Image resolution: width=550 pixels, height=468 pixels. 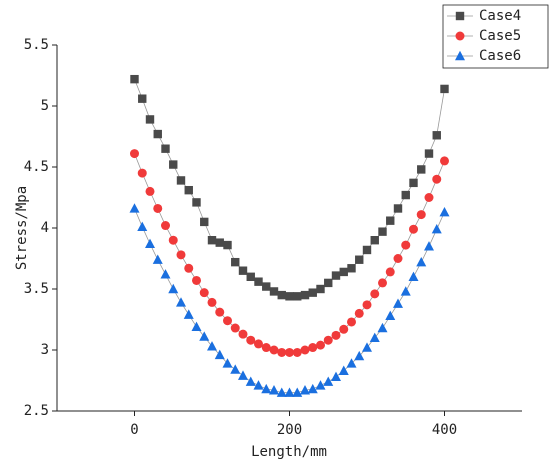 What do you see at coordinates (36, 289) in the screenshot?
I see `y-tick-label: 3.5` at bounding box center [36, 289].